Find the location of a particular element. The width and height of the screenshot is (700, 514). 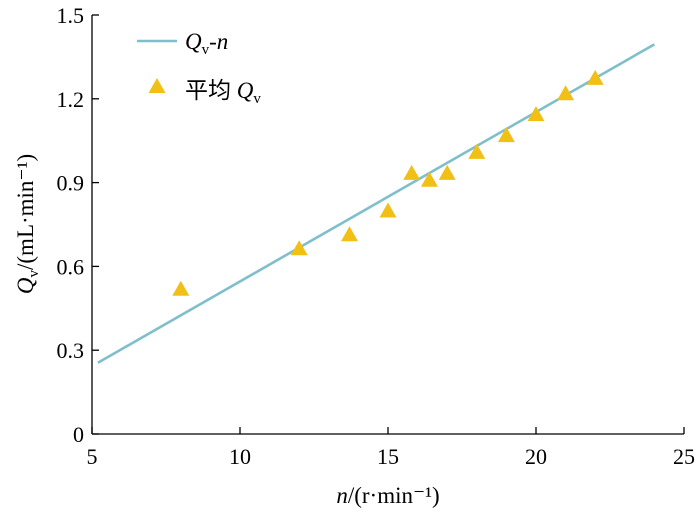

x-tick-label: 10 is located at coordinates (240, 456).